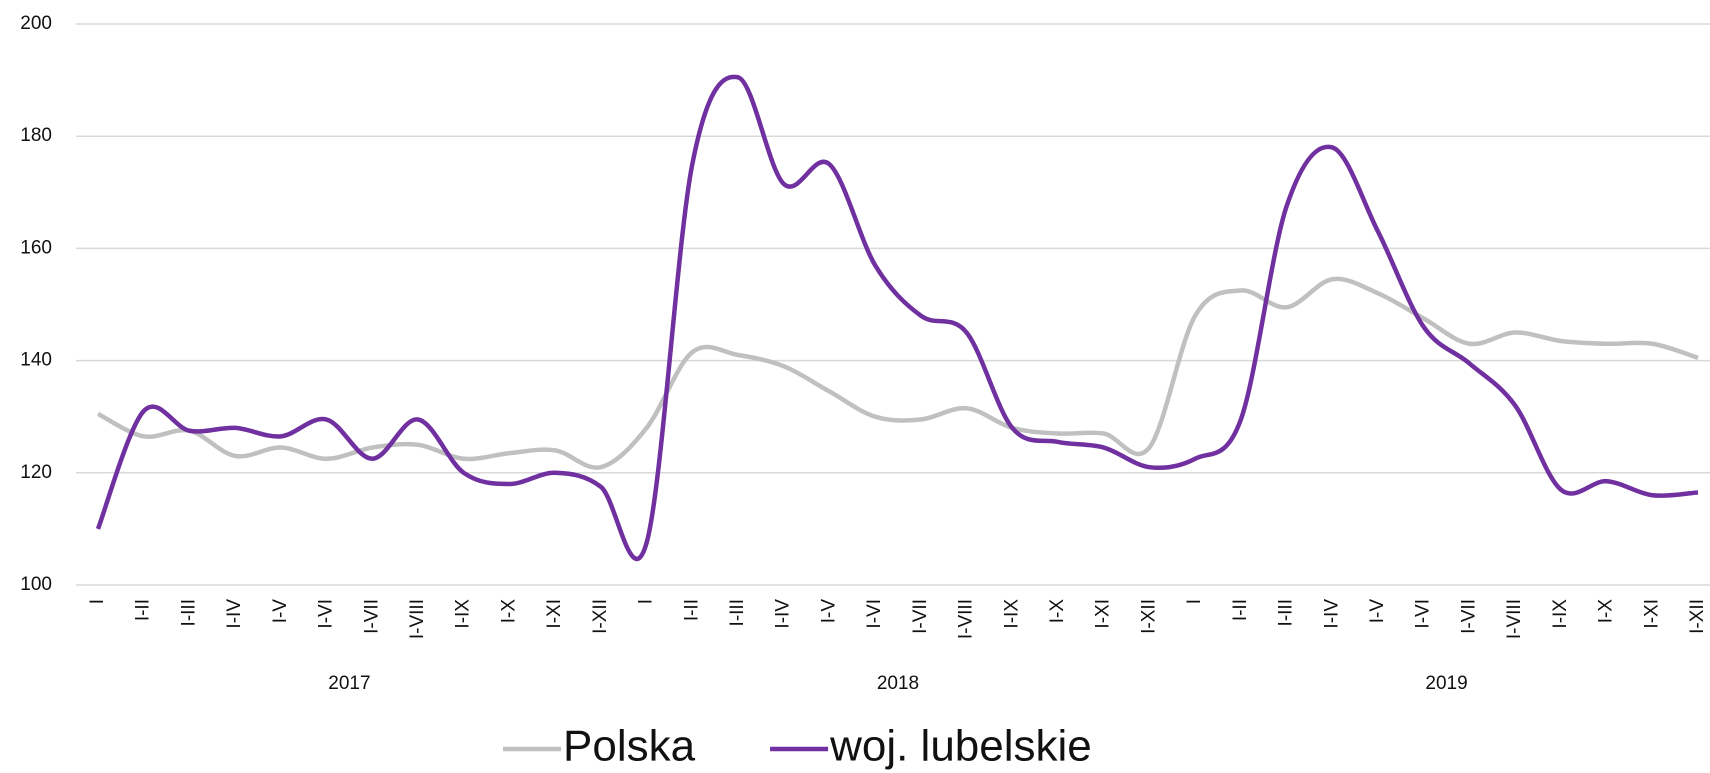 The height and width of the screenshot is (773, 1710). Describe the element at coordinates (36, 247) in the screenshot. I see `y-tick-label: 160` at that location.